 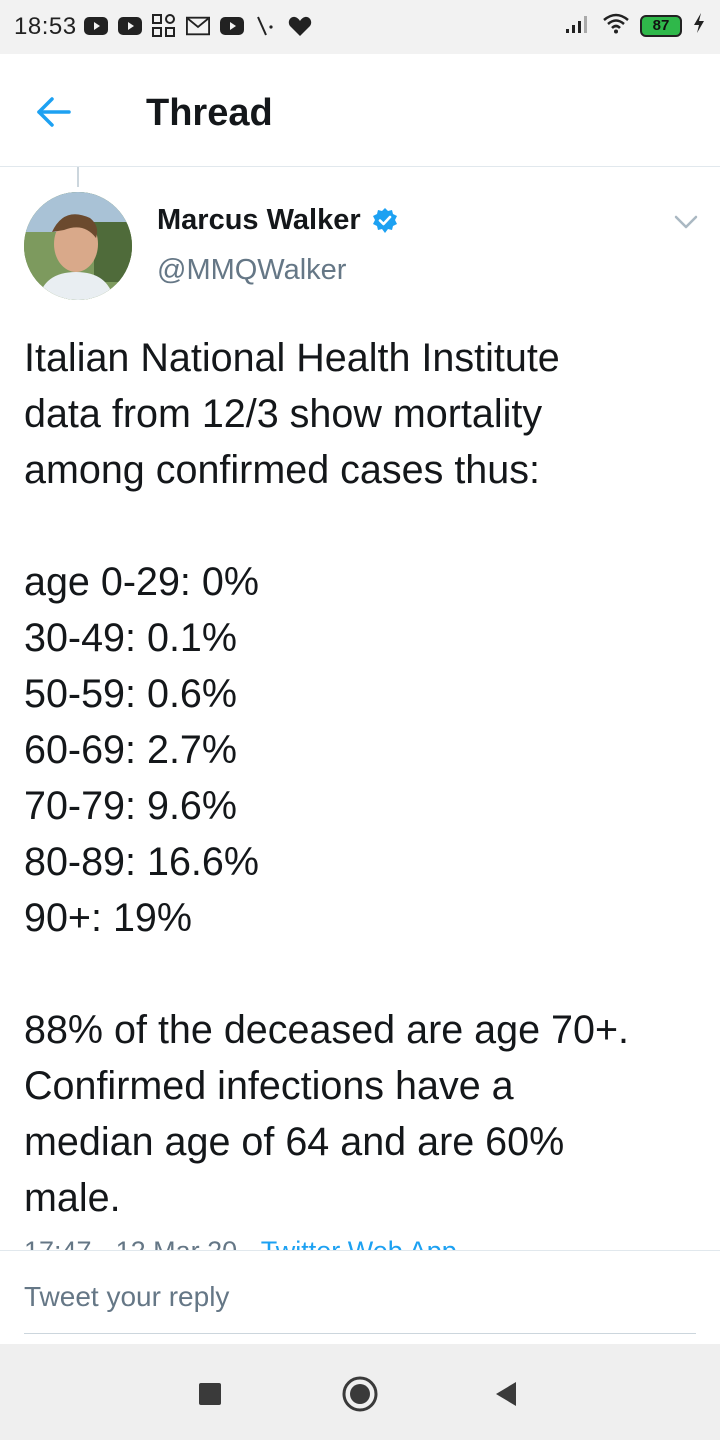 What do you see at coordinates (58, 1243) in the screenshot?
I see `tweet-time: 17:47` at bounding box center [58, 1243].